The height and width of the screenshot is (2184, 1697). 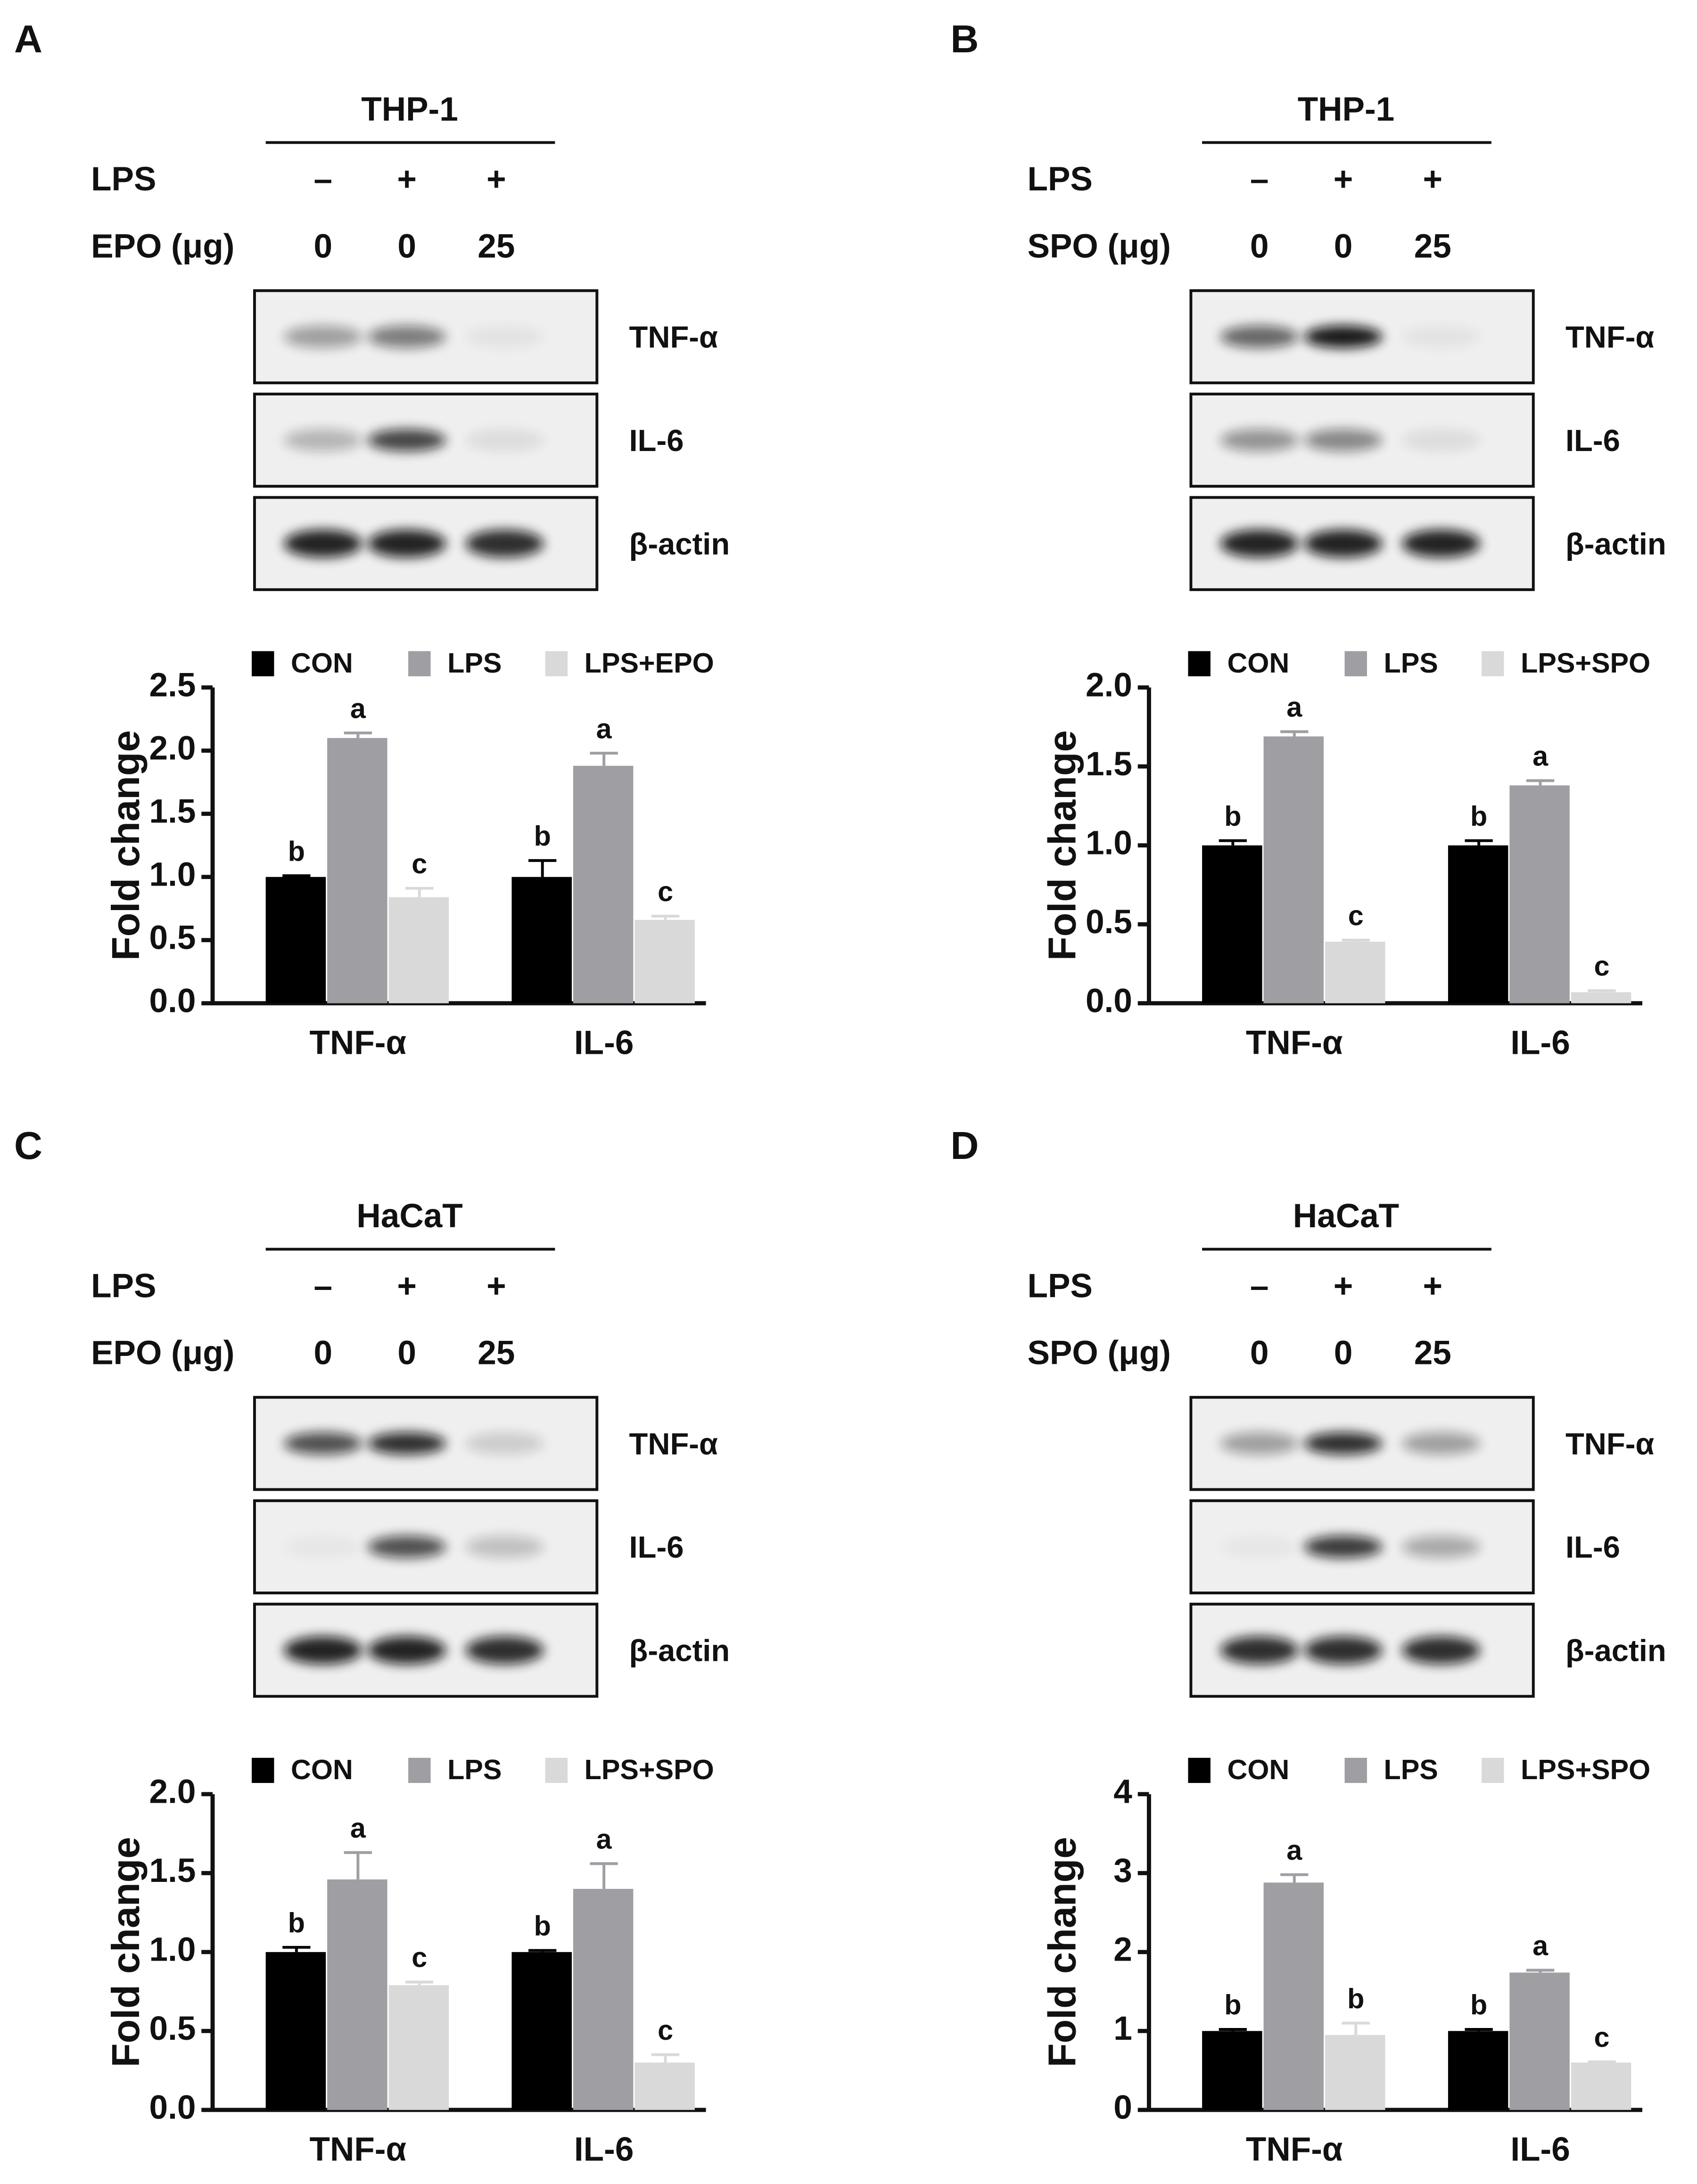 I want to click on legend-label: LPS+EPO, so click(x=649, y=663).